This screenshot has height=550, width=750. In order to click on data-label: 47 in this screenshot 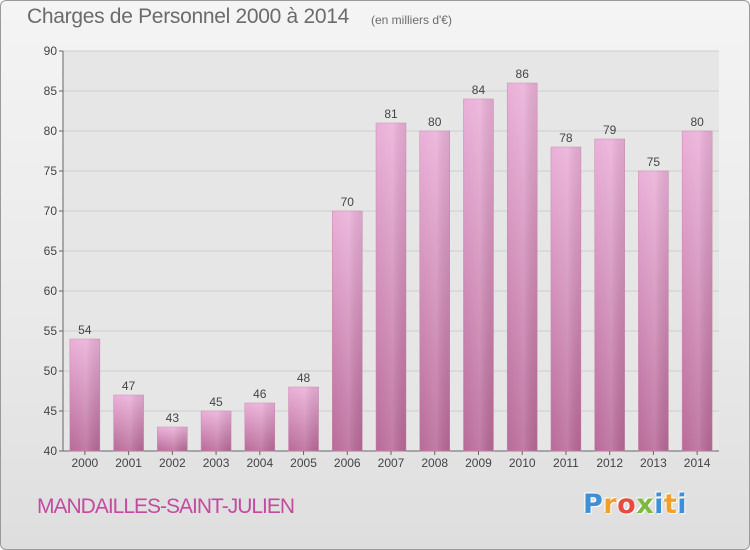, I will do `click(129, 386)`.